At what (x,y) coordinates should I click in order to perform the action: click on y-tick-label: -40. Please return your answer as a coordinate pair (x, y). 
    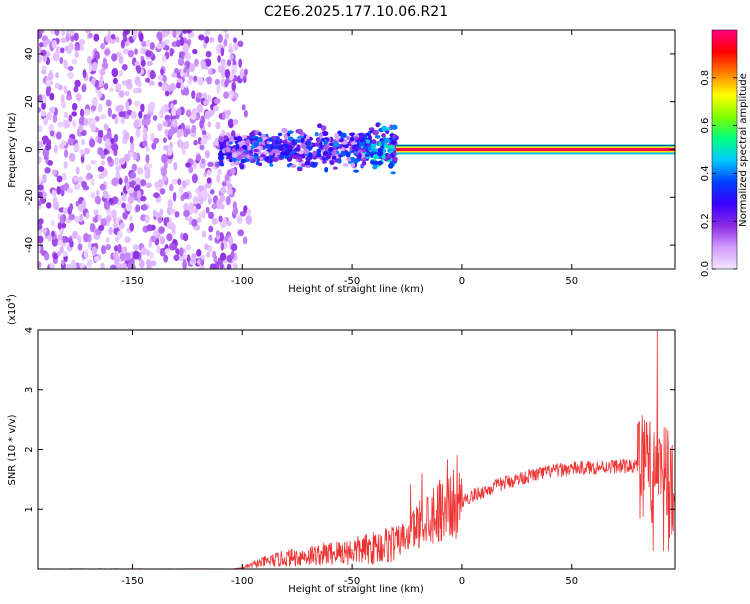
    Looking at the image, I should click on (29, 245).